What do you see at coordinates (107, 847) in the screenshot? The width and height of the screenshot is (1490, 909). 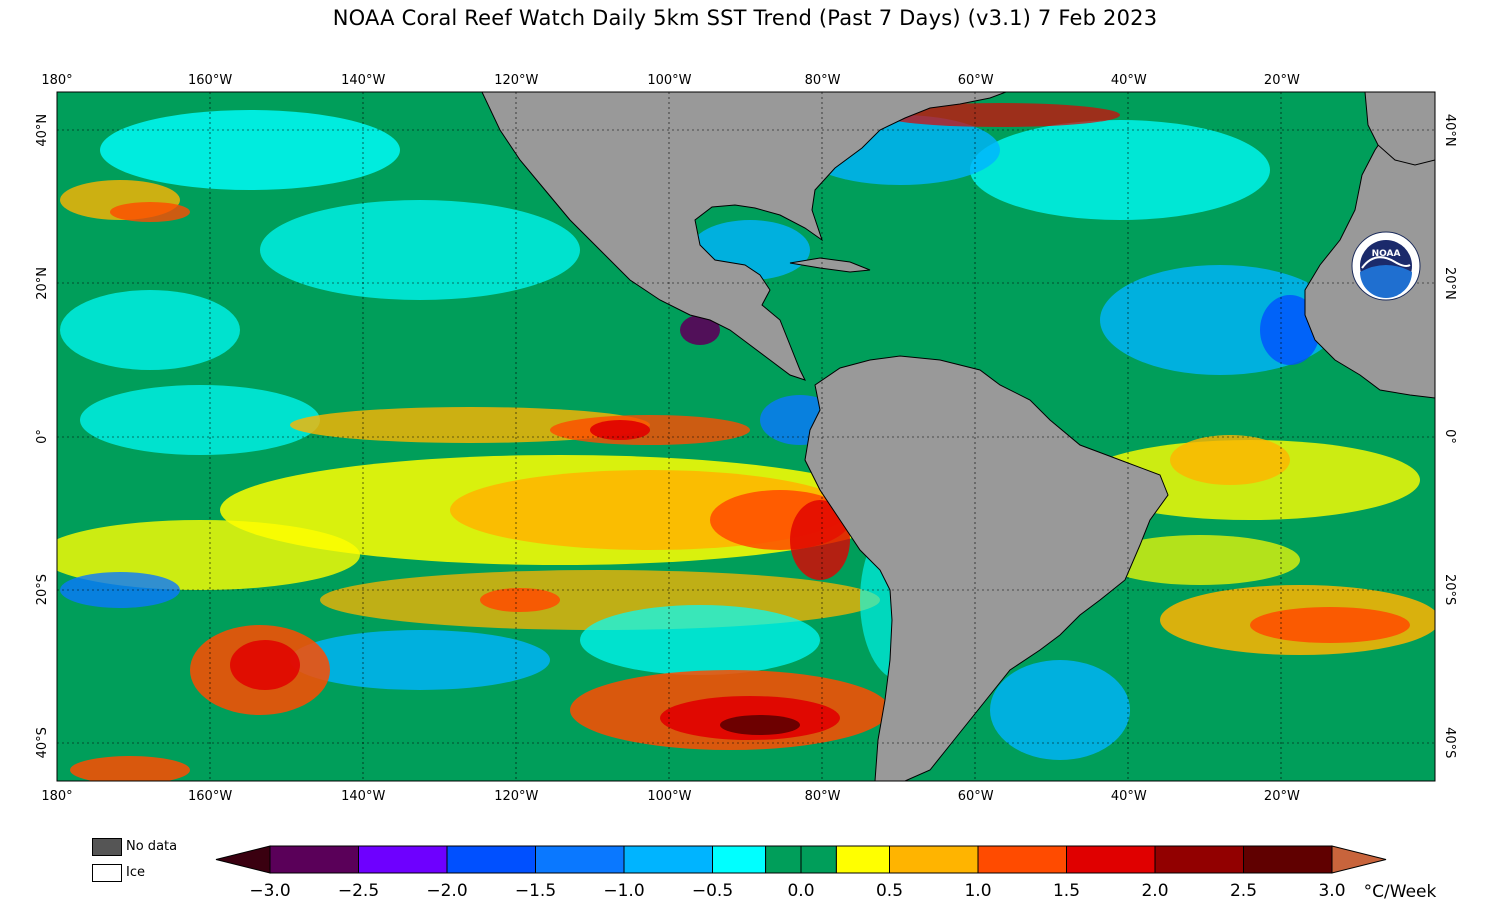 I see `no-data-swatch` at bounding box center [107, 847].